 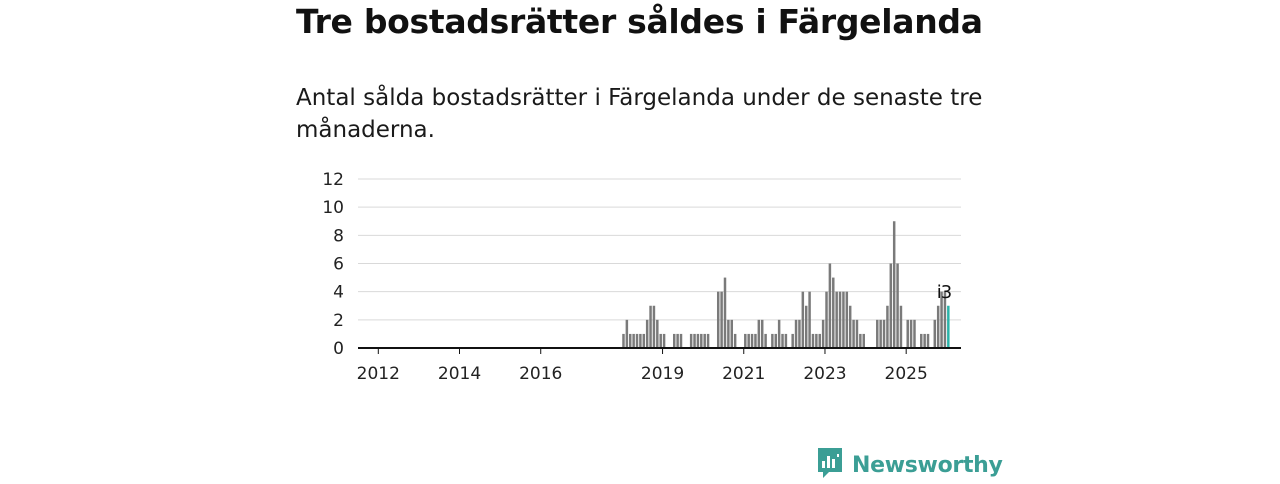 What do you see at coordinates (333, 208) in the screenshot?
I see `y-tick-label: 10` at bounding box center [333, 208].